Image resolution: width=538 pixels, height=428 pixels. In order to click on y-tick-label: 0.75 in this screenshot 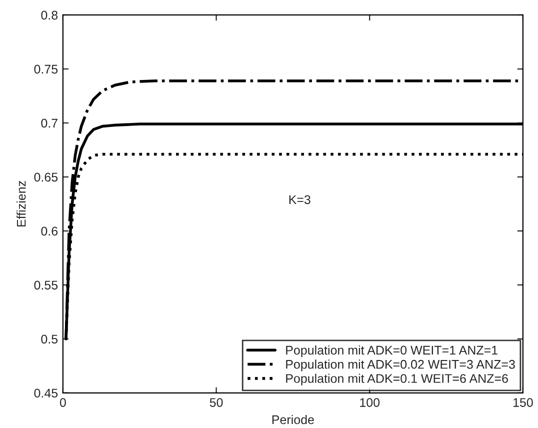, I will do `click(46, 69)`.